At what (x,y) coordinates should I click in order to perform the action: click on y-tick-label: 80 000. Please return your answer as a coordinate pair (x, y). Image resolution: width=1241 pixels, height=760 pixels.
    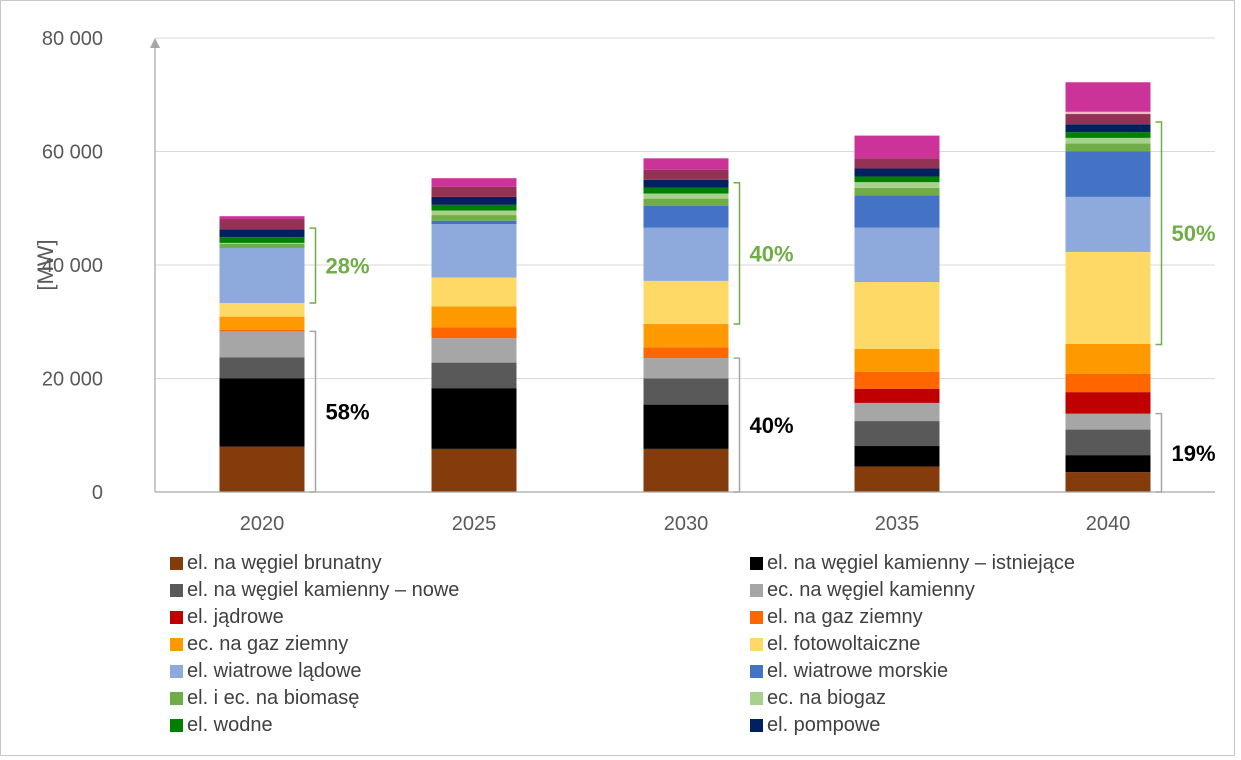
    Looking at the image, I should click on (72, 39).